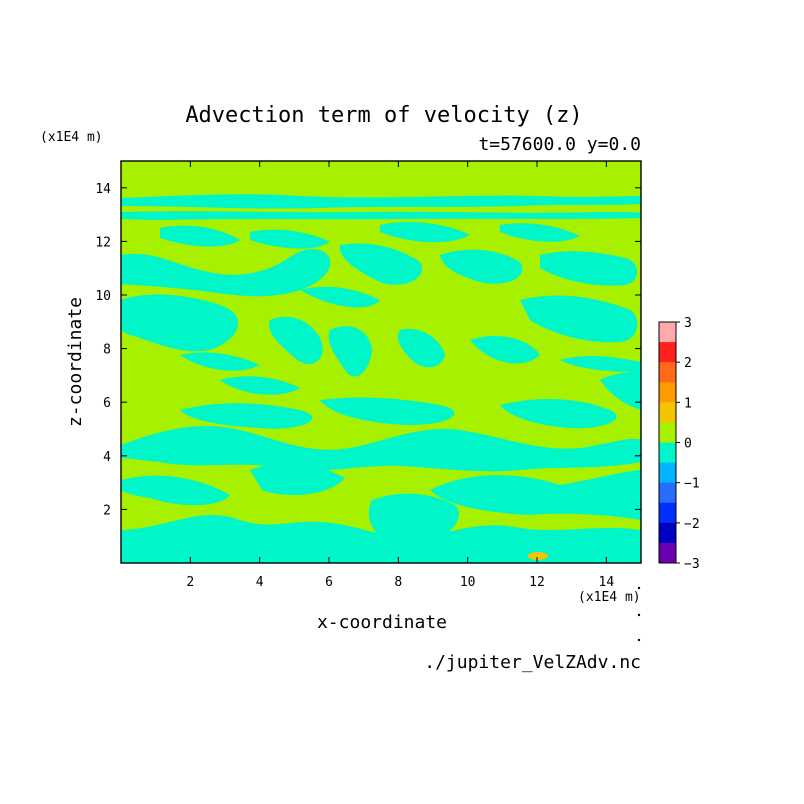  I want to click on x-tick-label: 12, so click(537, 582).